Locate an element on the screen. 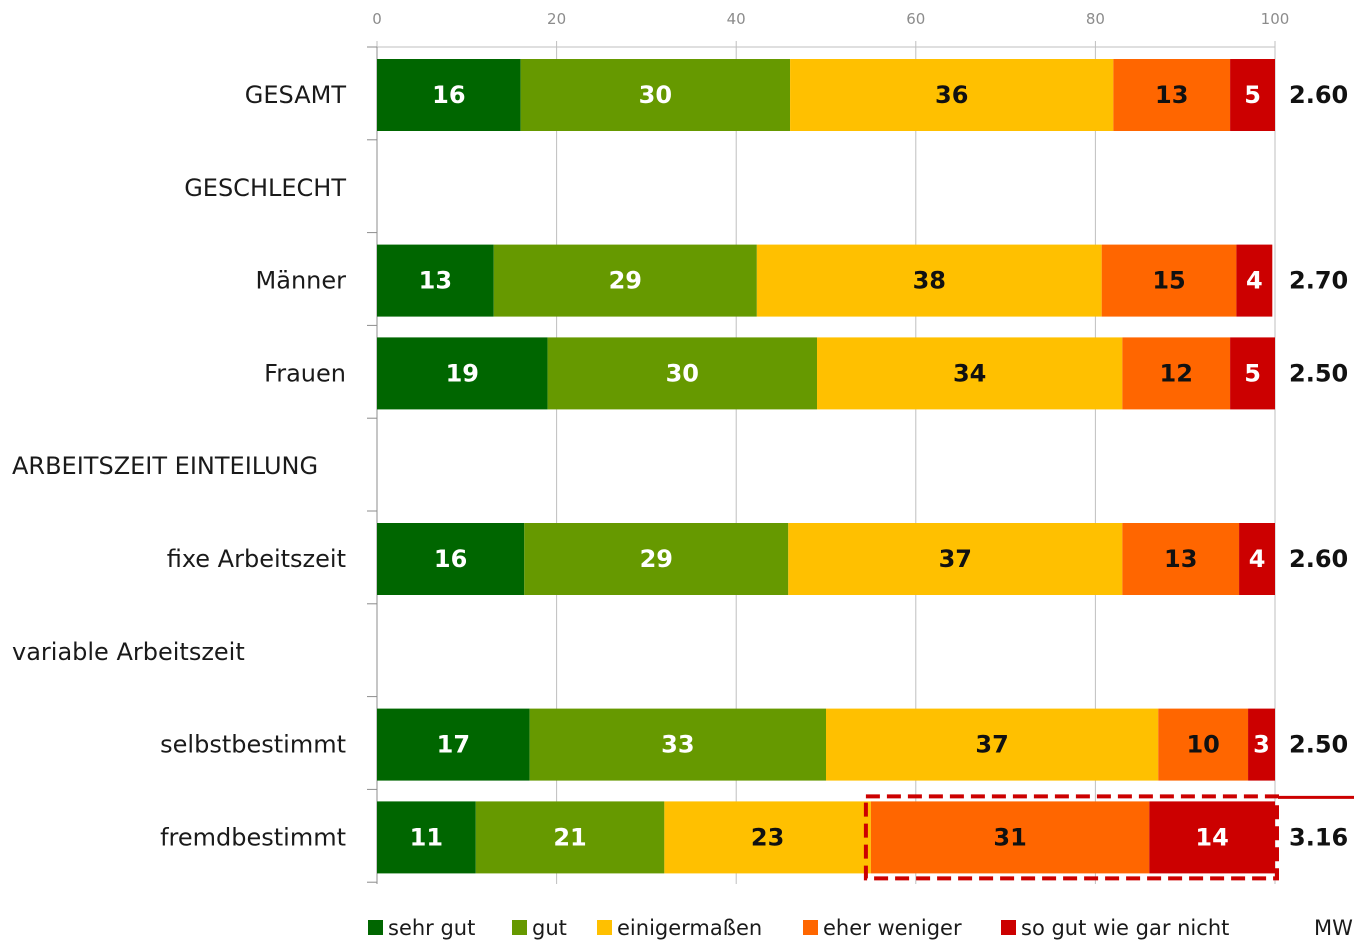  x-tick-label: 100 is located at coordinates (1275, 19).